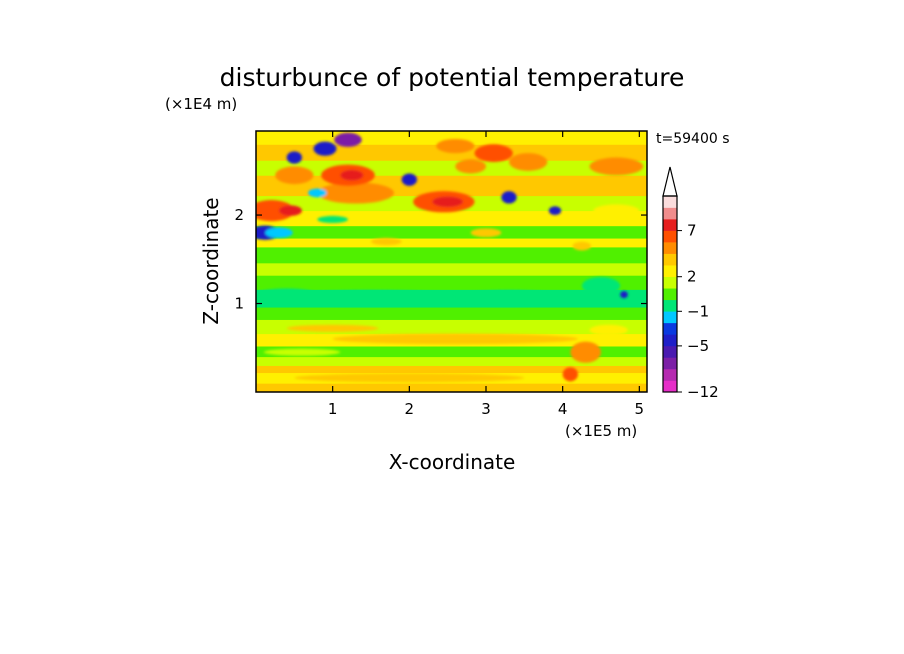 Image resolution: width=904 pixels, height=654 pixels. What do you see at coordinates (698, 346) in the screenshot?
I see `colorbar-tick-label: −5` at bounding box center [698, 346].